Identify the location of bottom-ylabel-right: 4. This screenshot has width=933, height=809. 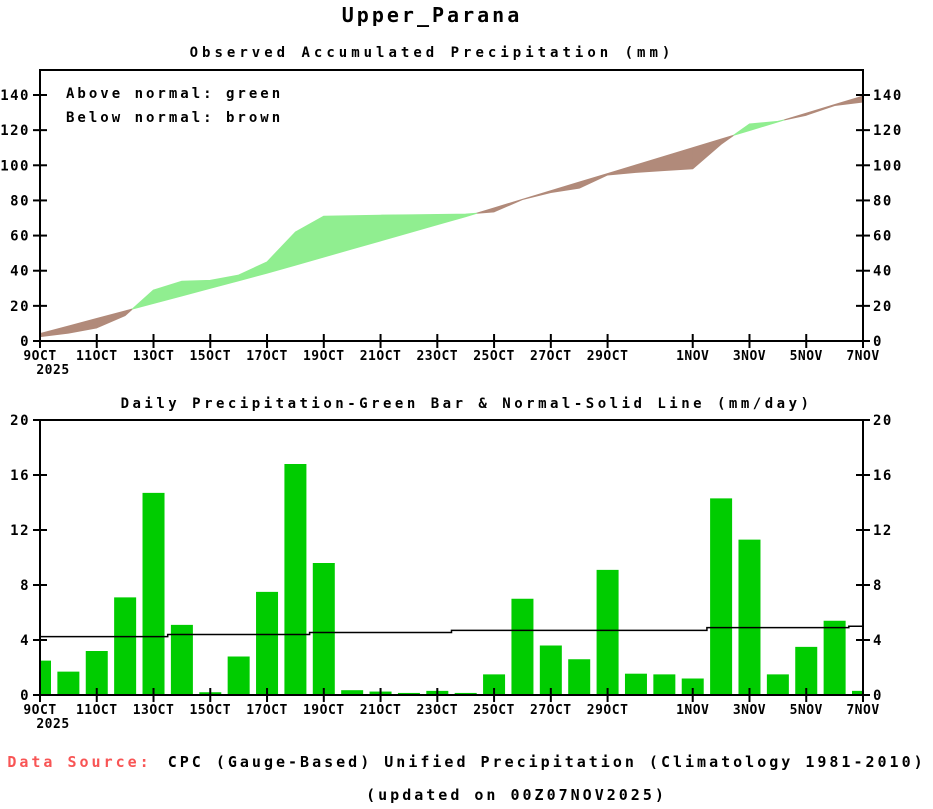
(878, 641).